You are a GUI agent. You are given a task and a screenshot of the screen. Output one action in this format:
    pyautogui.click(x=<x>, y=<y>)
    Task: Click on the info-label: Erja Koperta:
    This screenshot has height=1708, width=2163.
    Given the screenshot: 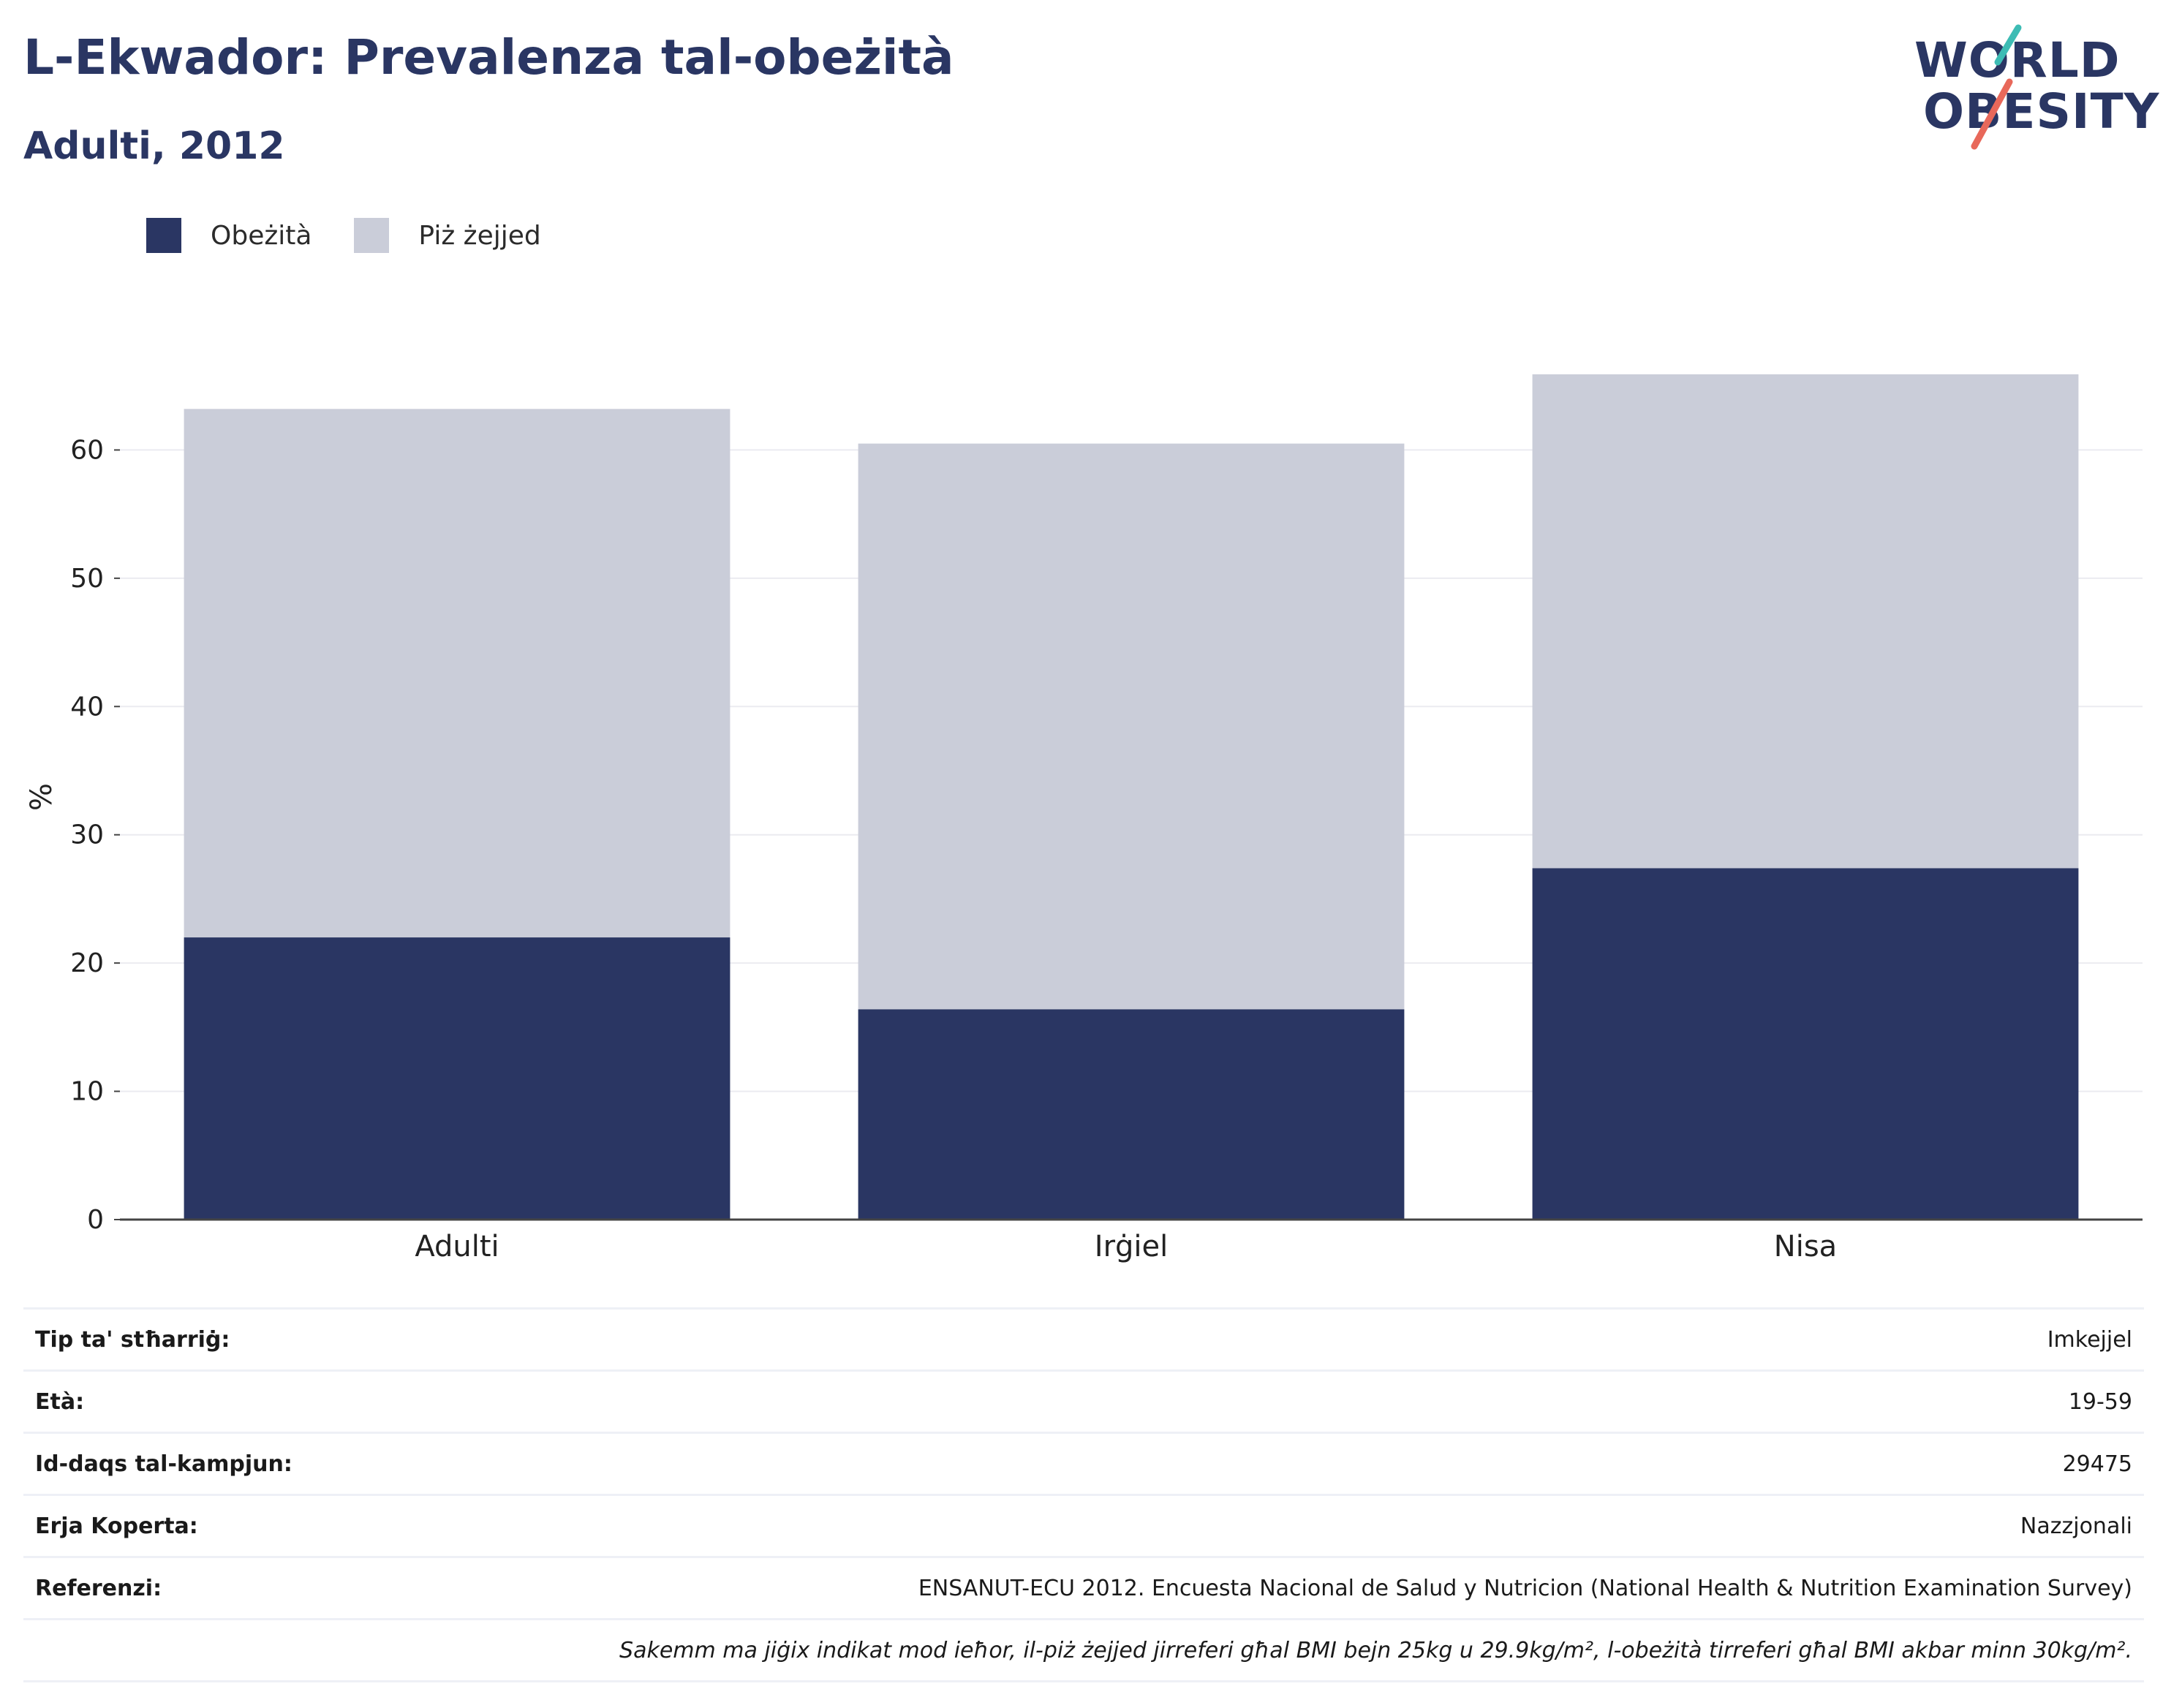 What is the action you would take?
    pyautogui.click(x=220, y=1525)
    